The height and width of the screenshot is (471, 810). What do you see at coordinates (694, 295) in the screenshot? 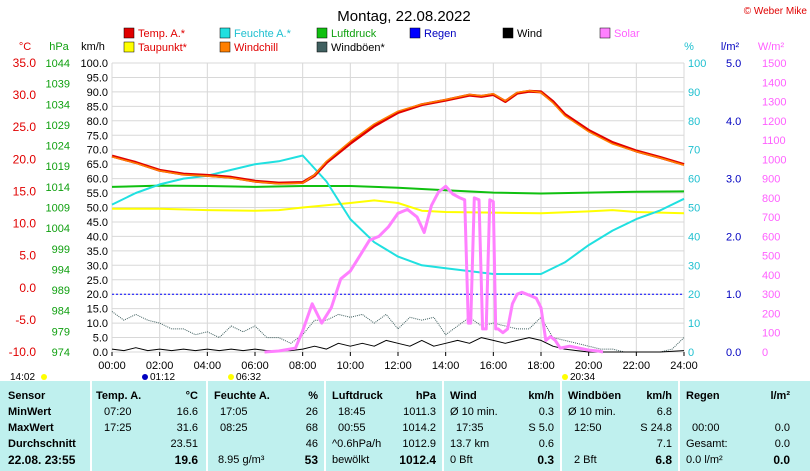
I see `humidity-tick-label: 20` at bounding box center [694, 295].